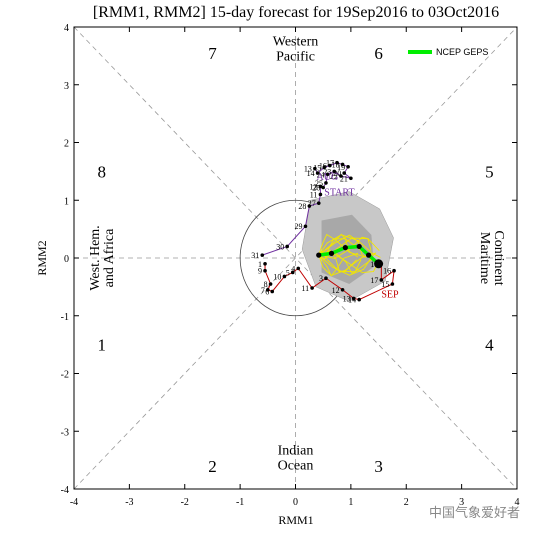  What do you see at coordinates (498, 257) in the screenshot?
I see `region-label-right: Continent` at bounding box center [498, 257].